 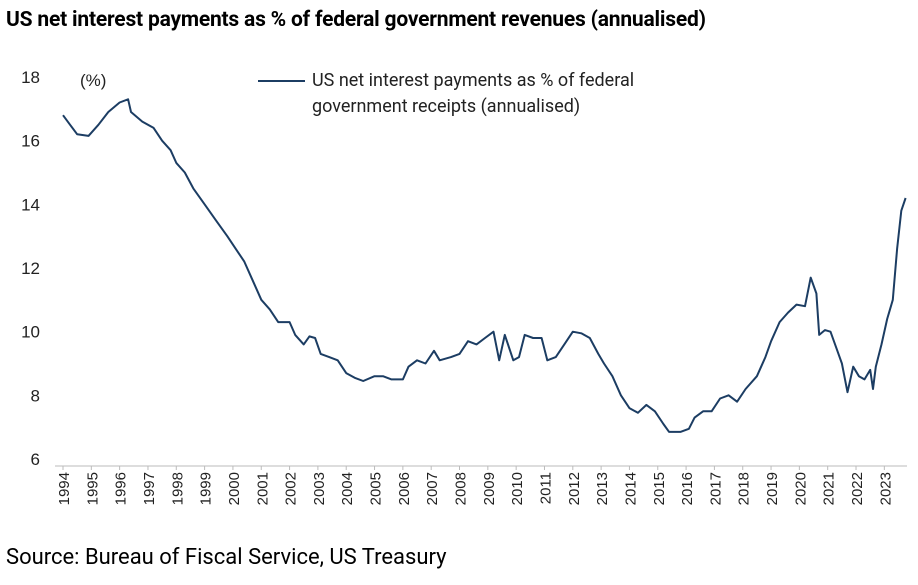 What do you see at coordinates (30, 268) in the screenshot?
I see `y-tick-label: 12` at bounding box center [30, 268].